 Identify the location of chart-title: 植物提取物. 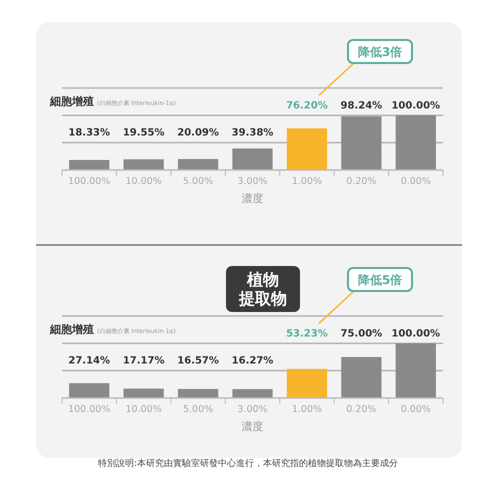
(262, 289).